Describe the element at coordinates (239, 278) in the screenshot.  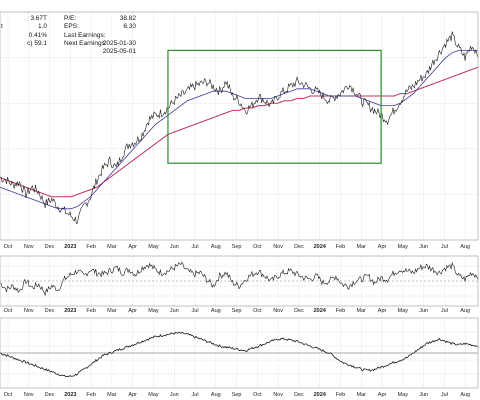
I see `series-rsi` at that location.